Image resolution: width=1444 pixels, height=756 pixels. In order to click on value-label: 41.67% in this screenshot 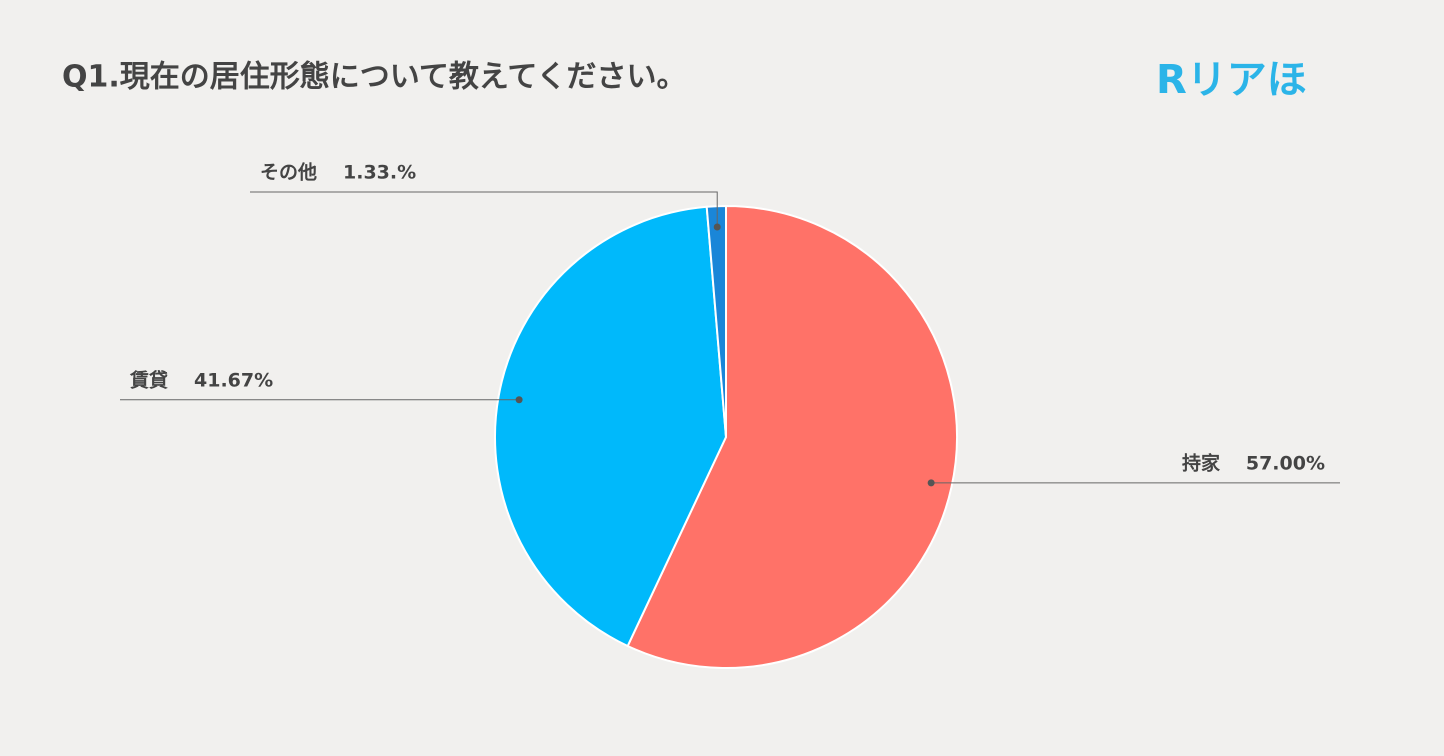, I will do `click(233, 380)`.